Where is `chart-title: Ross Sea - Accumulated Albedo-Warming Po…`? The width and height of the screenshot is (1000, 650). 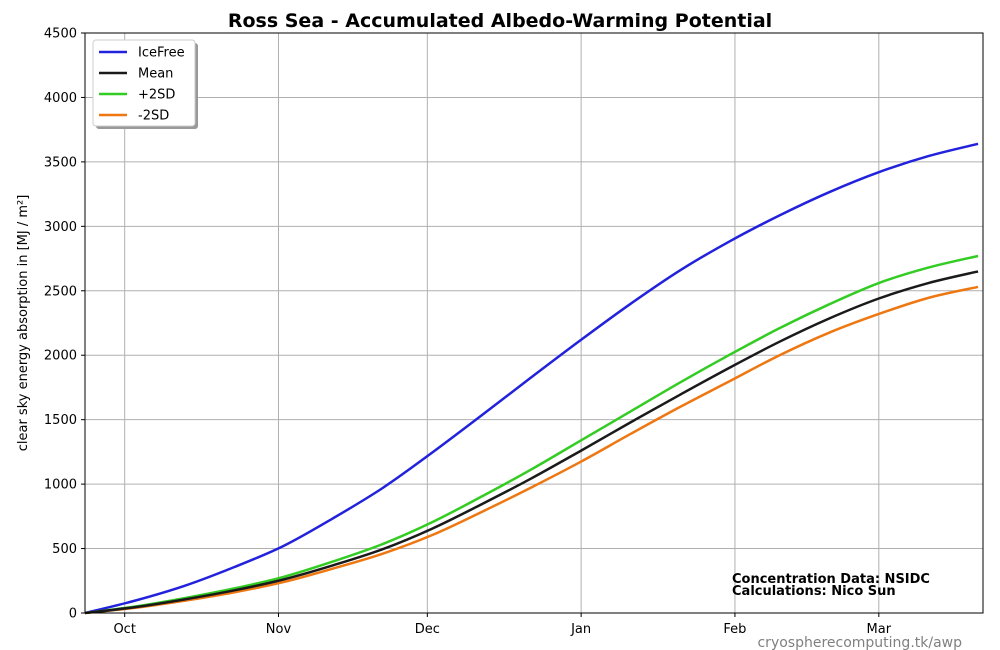 chart-title: Ross Sea - Accumulated Albedo-Warming Po… is located at coordinates (500, 21).